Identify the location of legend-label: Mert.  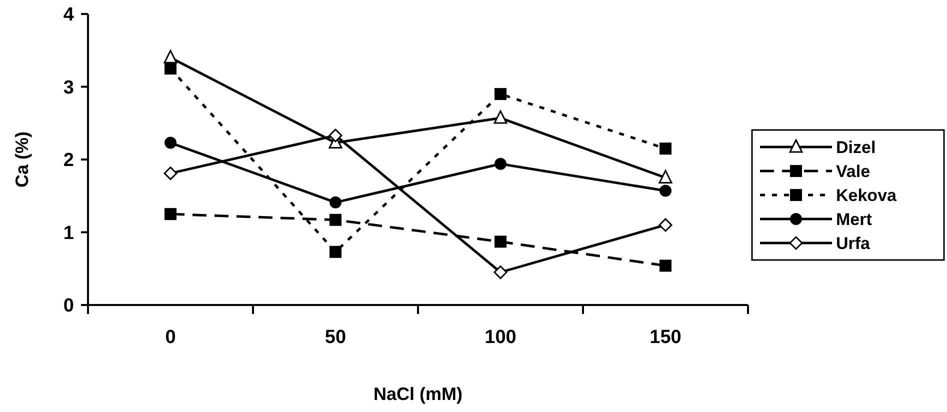
(854, 219).